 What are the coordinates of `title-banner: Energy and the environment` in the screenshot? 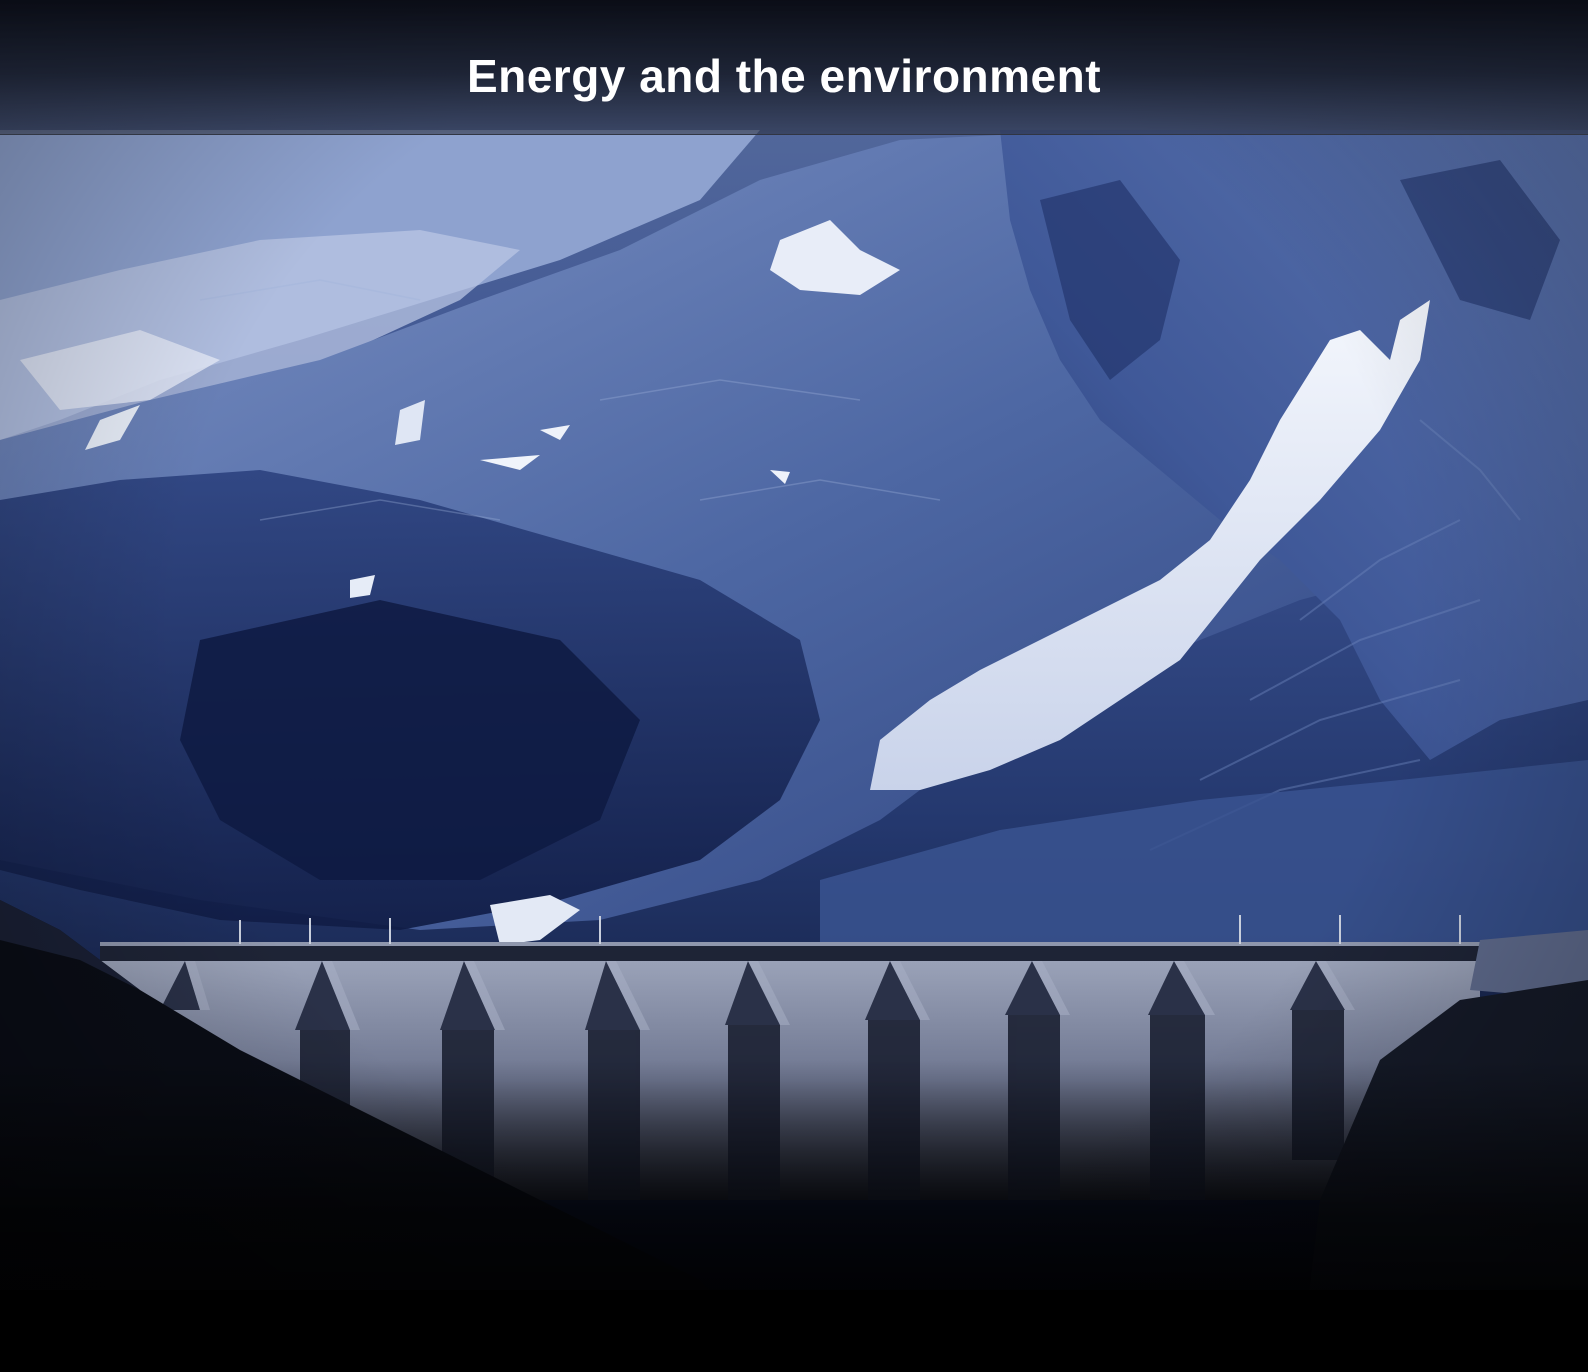 It's located at (794, 67).